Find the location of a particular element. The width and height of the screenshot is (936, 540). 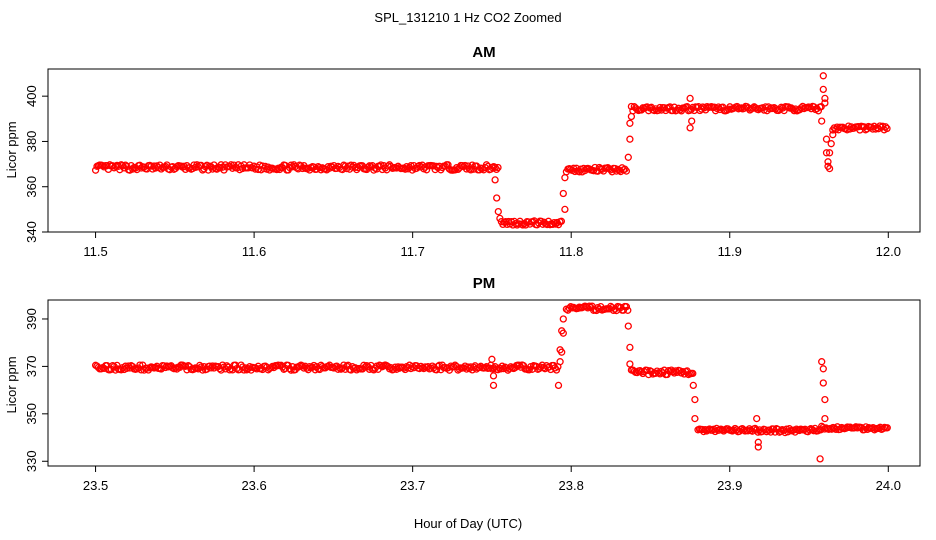

am-x-tick-label: 11.9 is located at coordinates (730, 251).